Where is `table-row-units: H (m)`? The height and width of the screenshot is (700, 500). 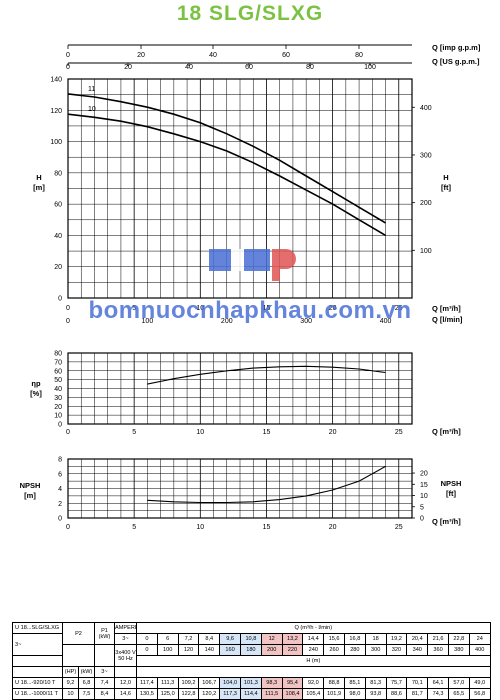
table-row-units: H (m) is located at coordinates (251, 661).